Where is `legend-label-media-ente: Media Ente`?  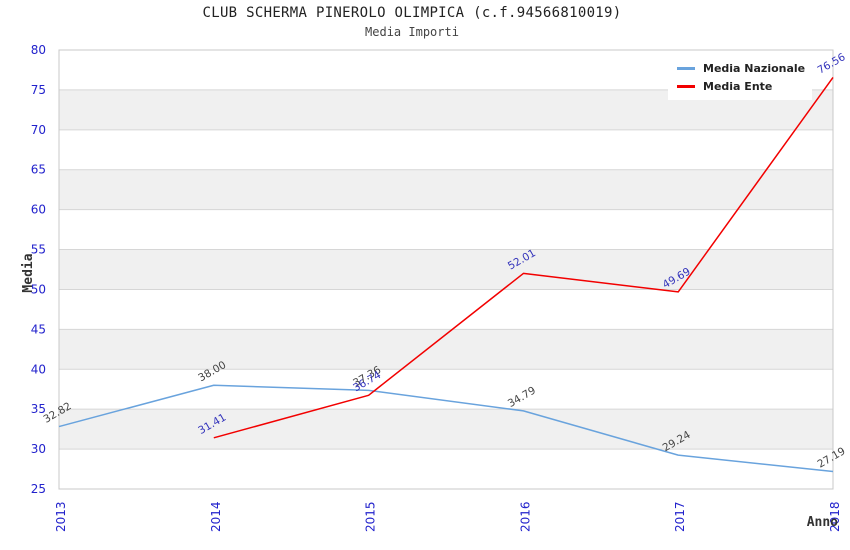
legend-label-media-ente: Media Ente is located at coordinates (738, 86).